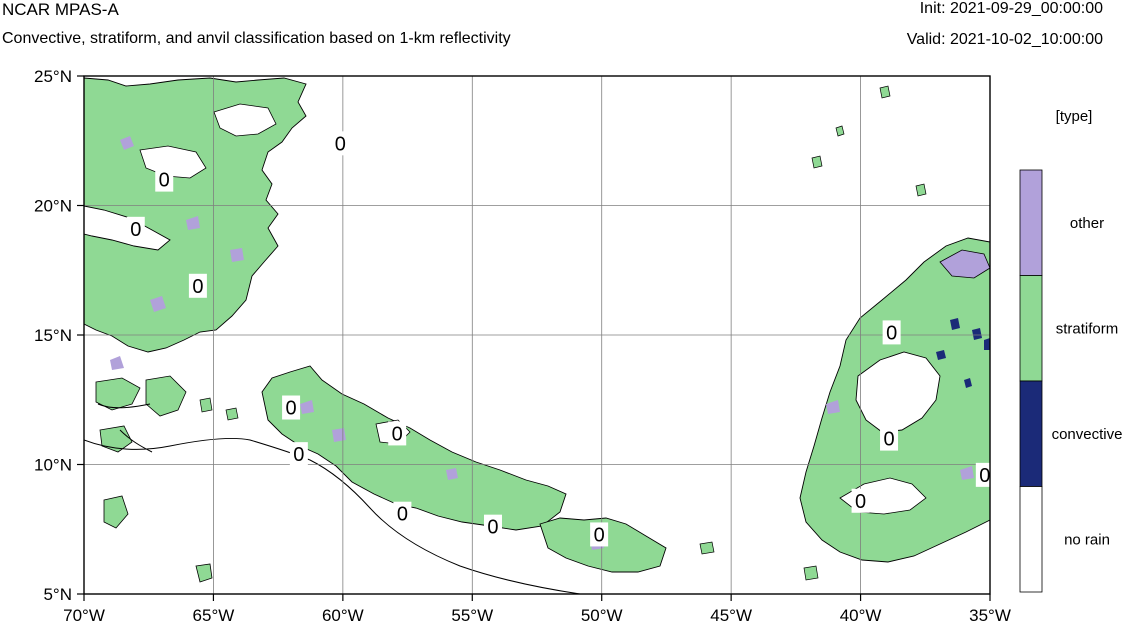 The width and height of the screenshot is (1128, 641). What do you see at coordinates (1087, 328) in the screenshot?
I see `legend-label: stratiform` at bounding box center [1087, 328].